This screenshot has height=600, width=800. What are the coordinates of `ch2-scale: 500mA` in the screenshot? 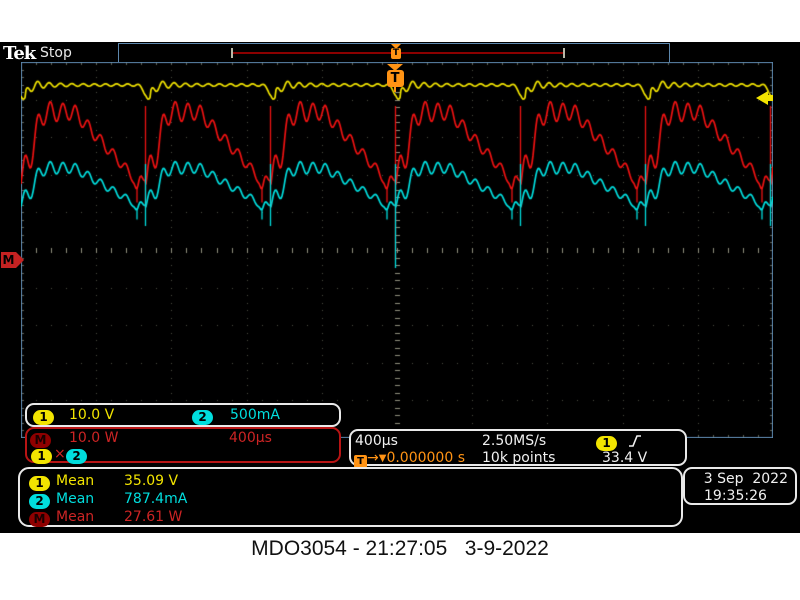 It's located at (255, 415).